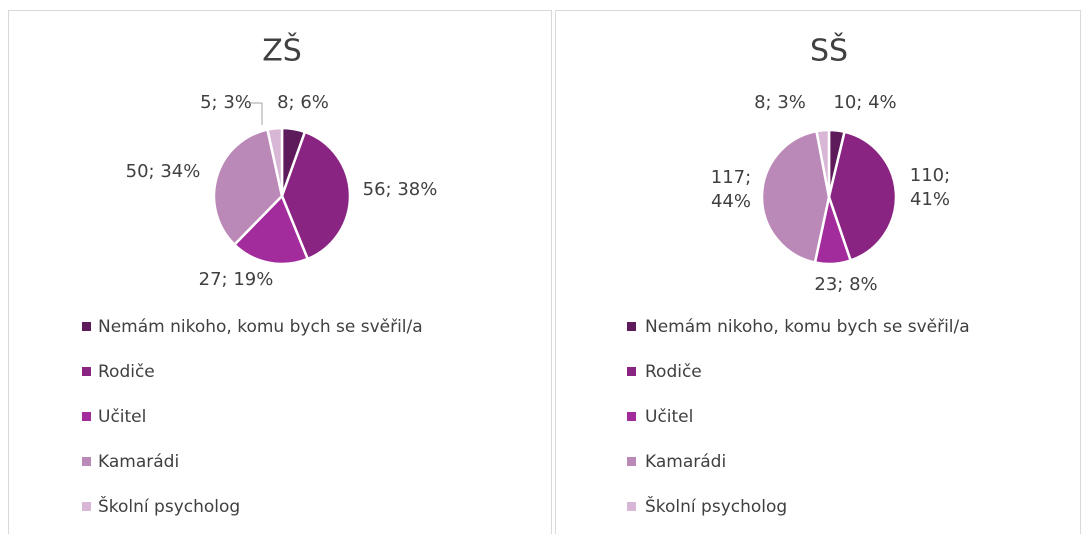 This screenshot has height=534, width=1088. What do you see at coordinates (236, 279) in the screenshot?
I see `data-label: 27; 19%` at bounding box center [236, 279].